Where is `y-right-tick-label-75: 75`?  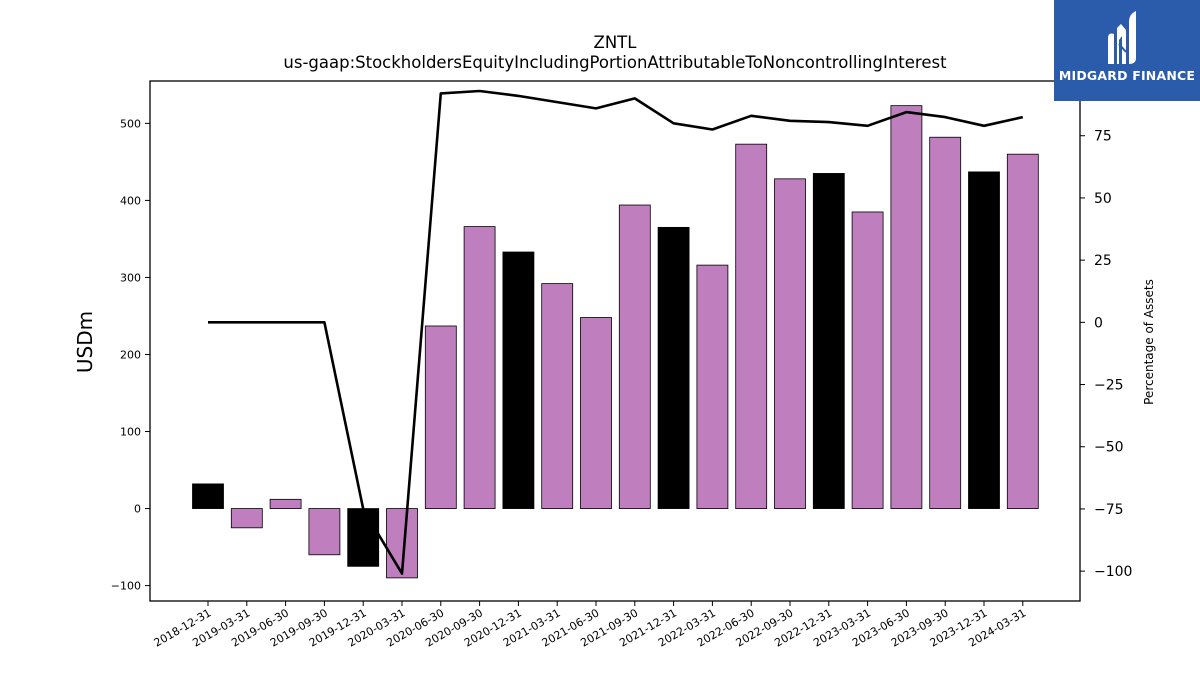
y-right-tick-label-75: 75 is located at coordinates (1103, 137).